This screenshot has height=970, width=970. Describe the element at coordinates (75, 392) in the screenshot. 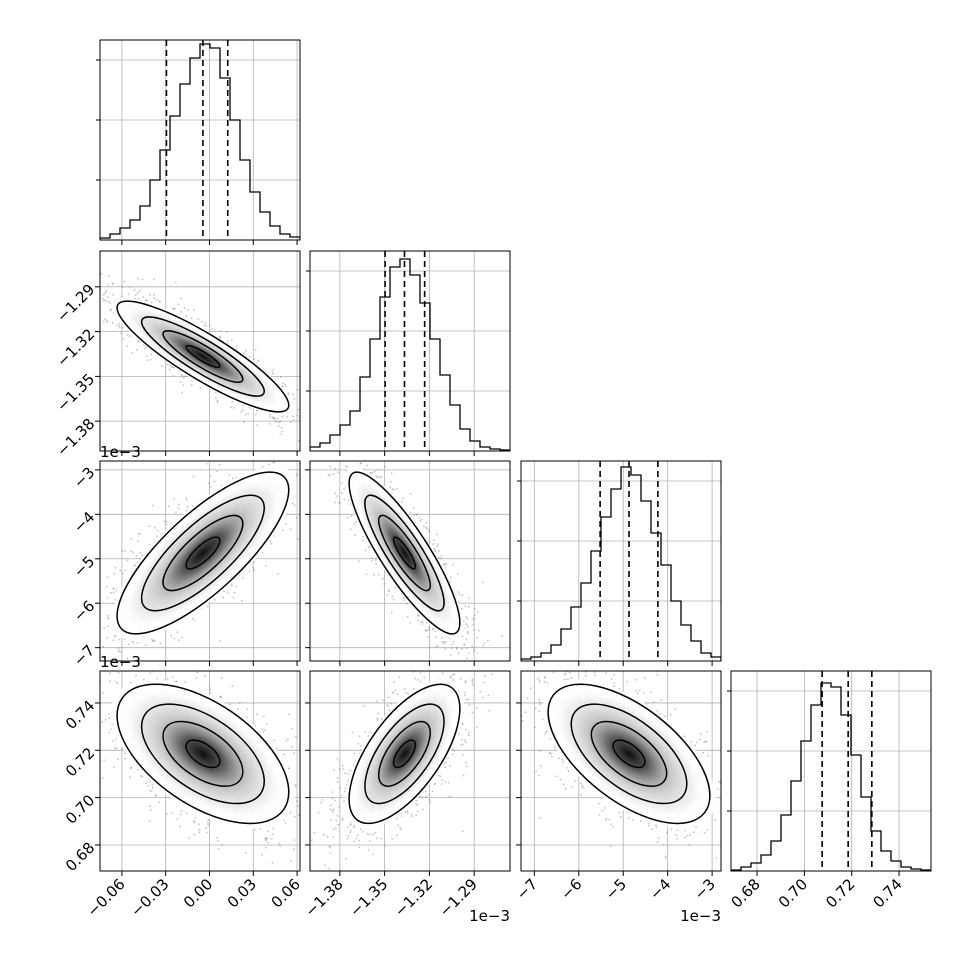

I see `y-tick-label-1: −1.35` at that location.